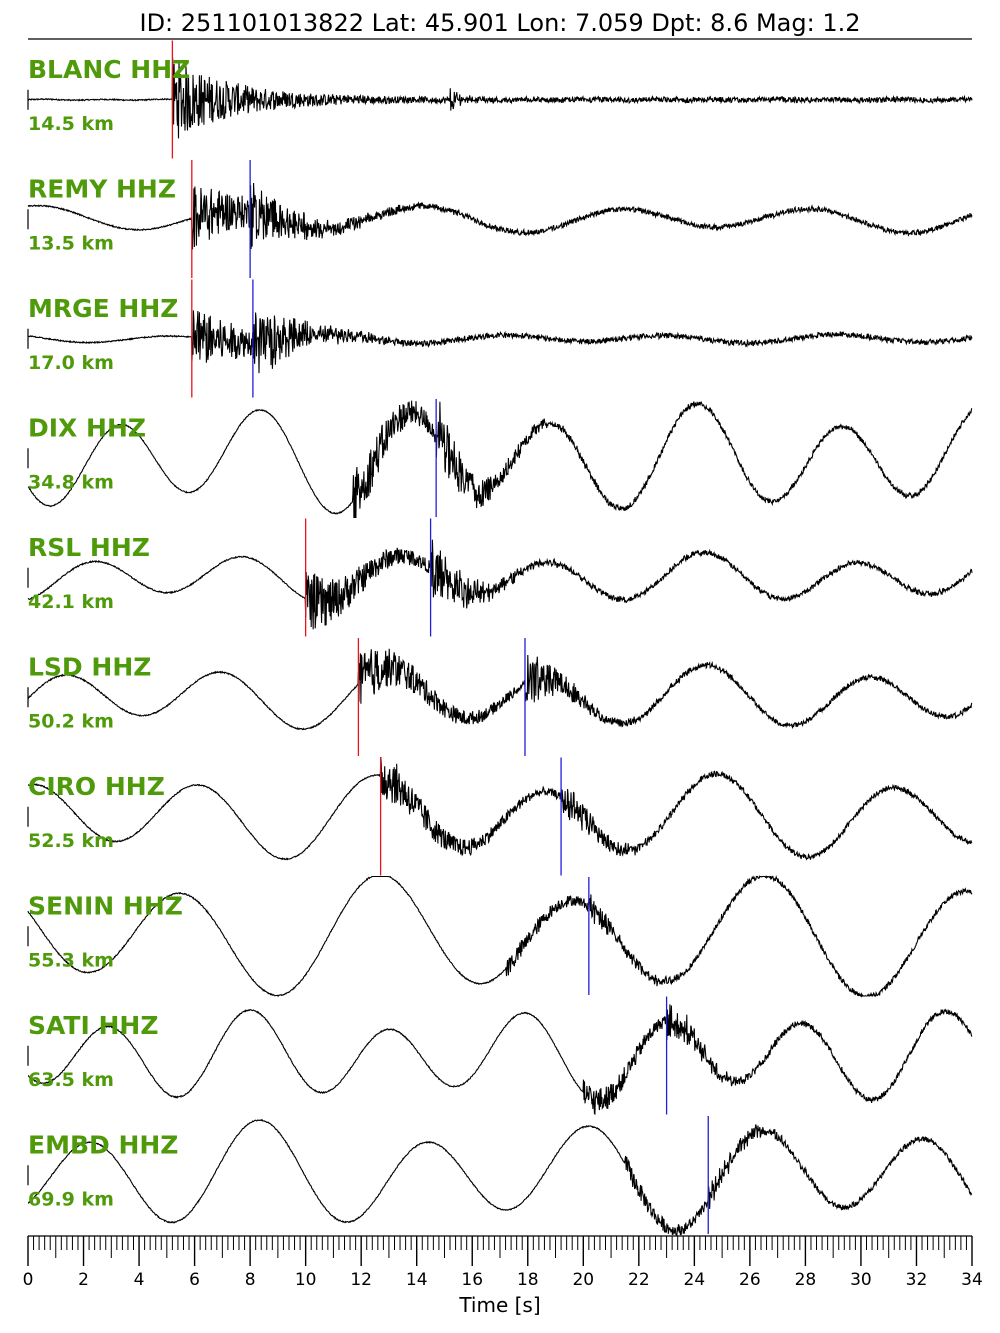 The width and height of the screenshot is (1000, 1333). I want to click on trace-row: LSD HHZ 50.2 km, so click(500, 697).